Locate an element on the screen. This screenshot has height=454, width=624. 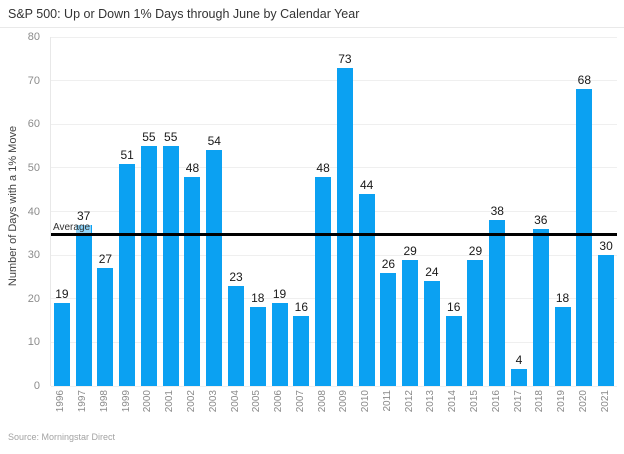
bar-value-2002: 48 is located at coordinates (192, 167).